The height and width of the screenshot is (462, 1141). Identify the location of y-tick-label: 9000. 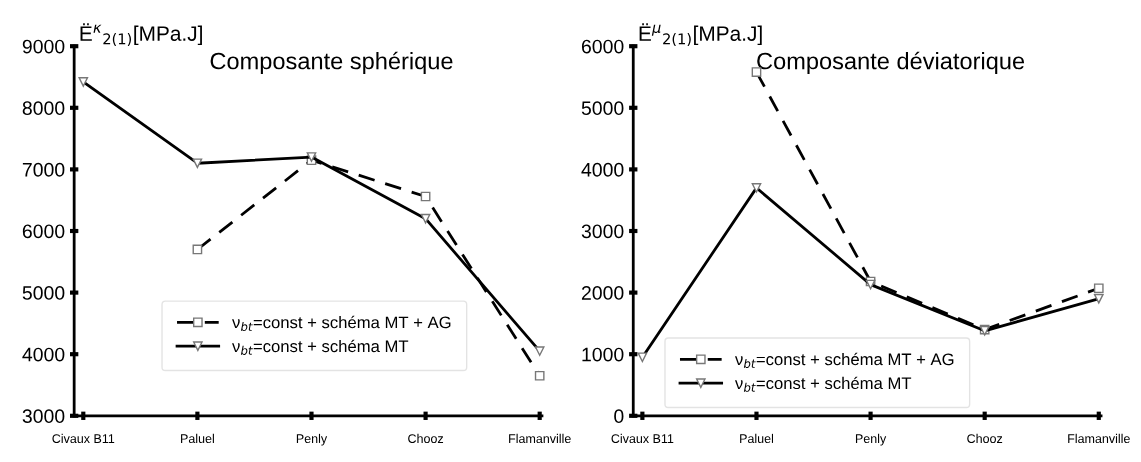
(43, 46).